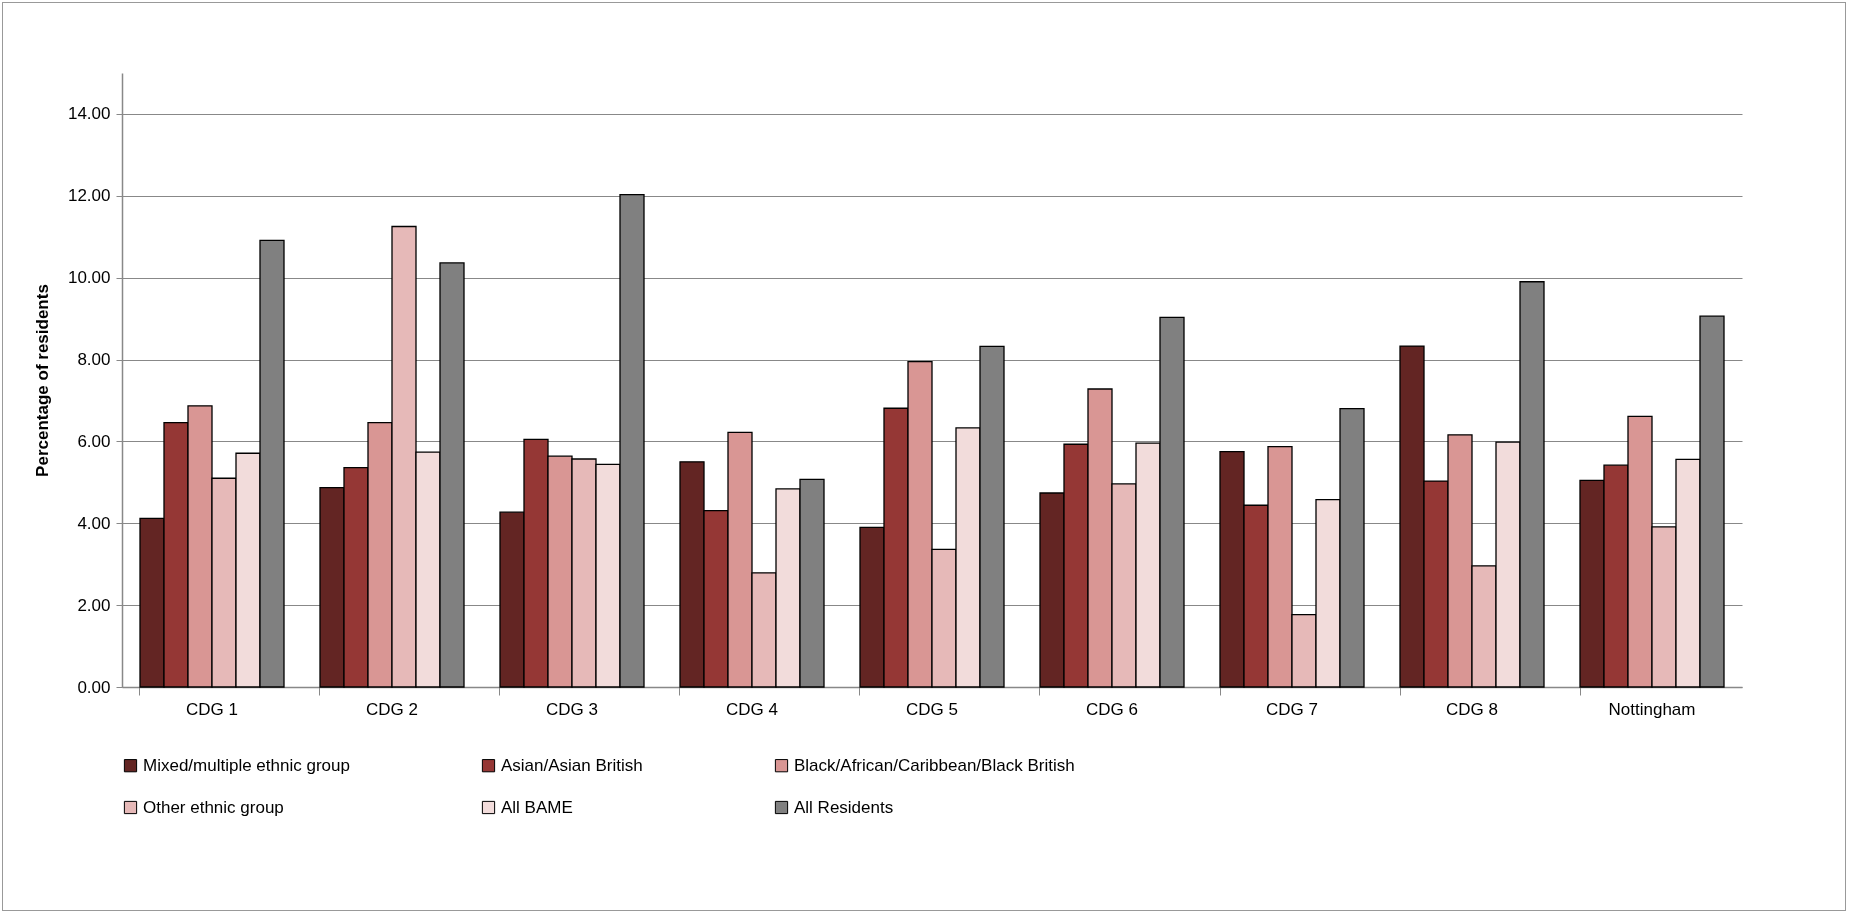  What do you see at coordinates (392, 709) in the screenshot?
I see `x-tick-label: CDG 2` at bounding box center [392, 709].